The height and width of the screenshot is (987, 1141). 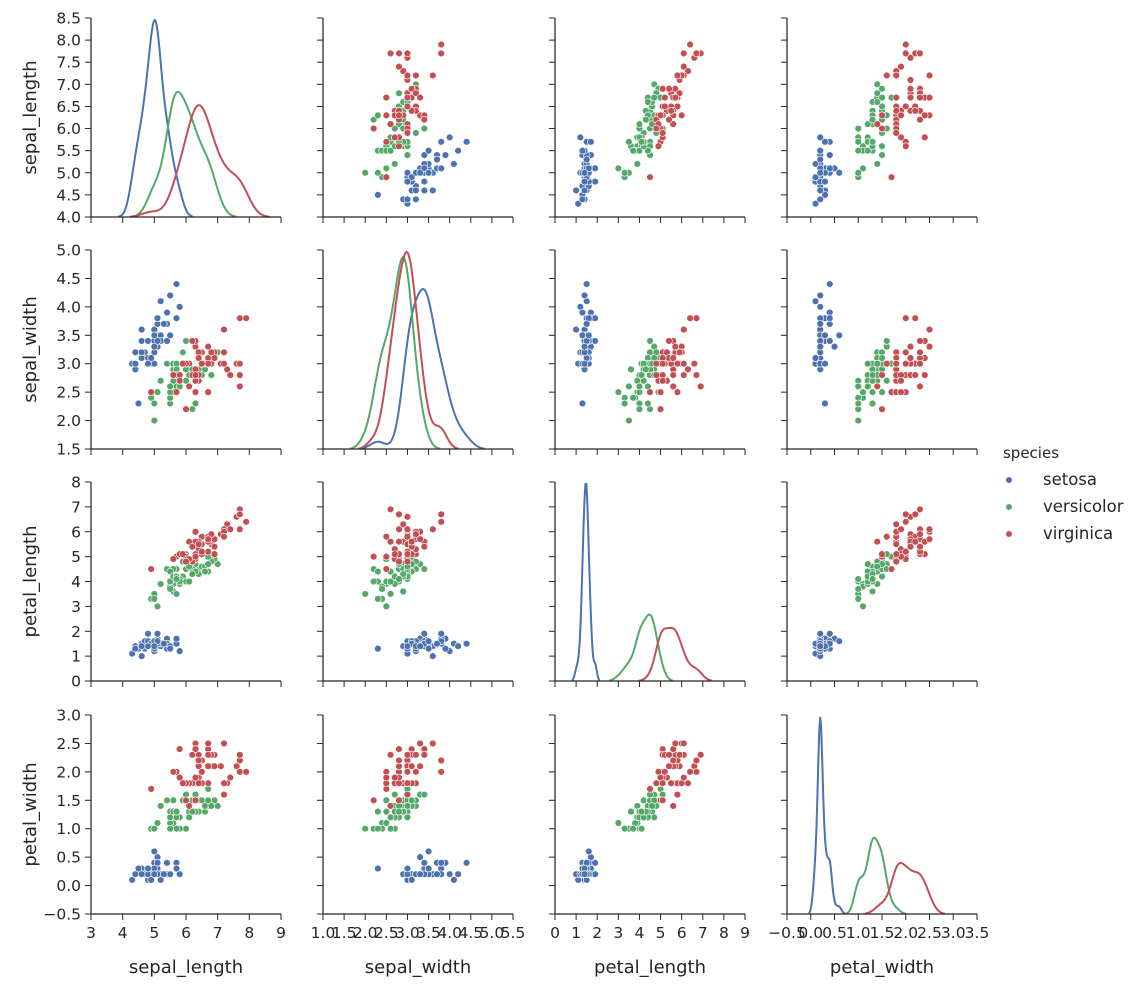 I want to click on panel-petal_length-vs-petal_width, so click(x=879, y=584).